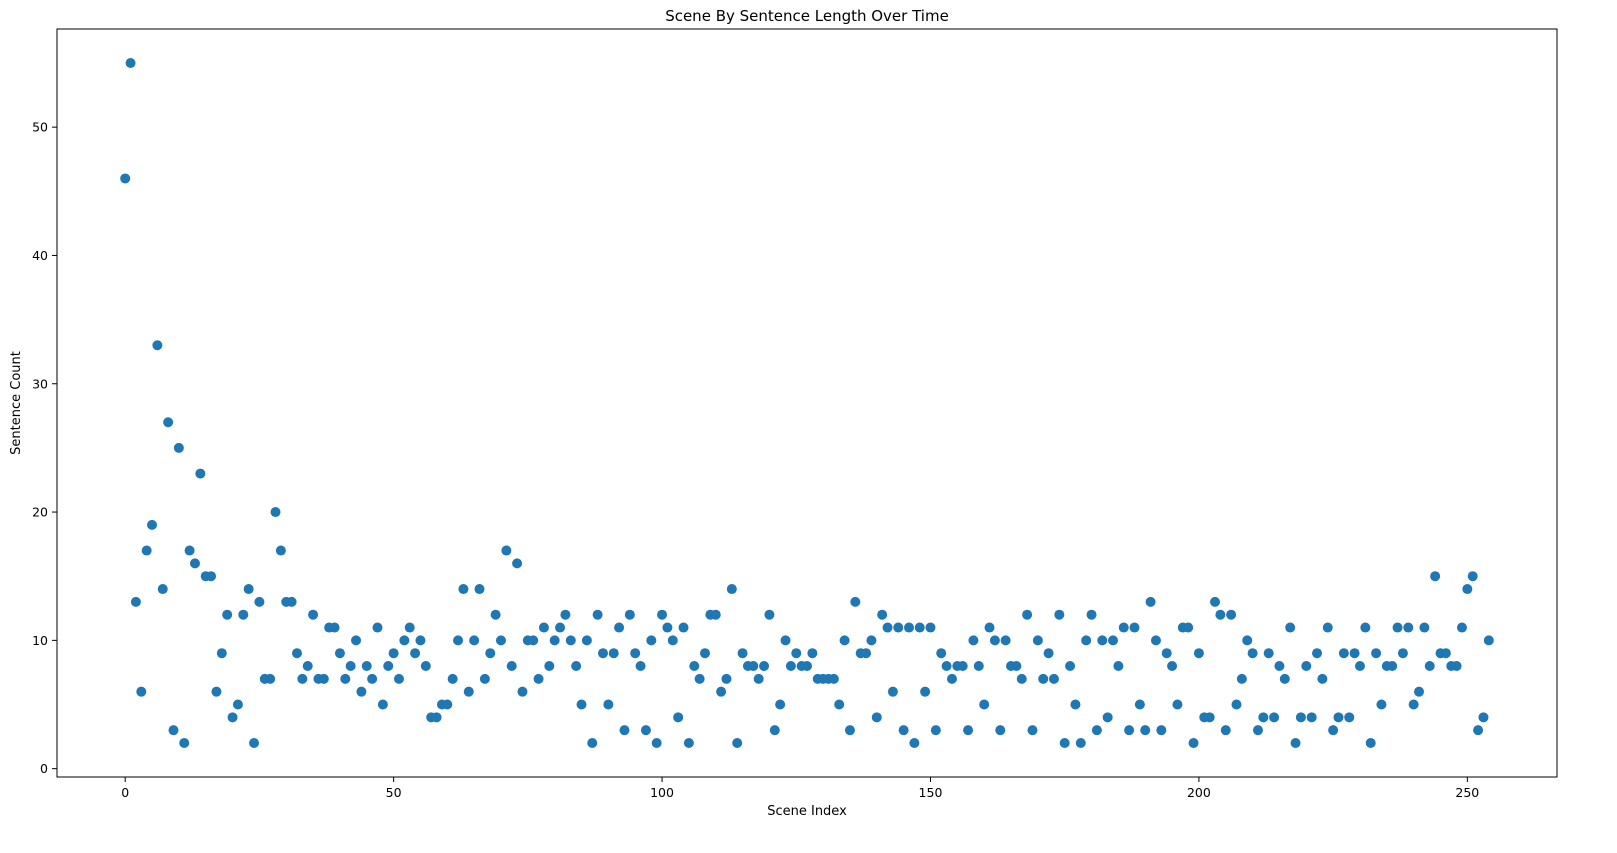 Image resolution: width=1617 pixels, height=853 pixels. I want to click on x-tick-label: 0, so click(125, 792).